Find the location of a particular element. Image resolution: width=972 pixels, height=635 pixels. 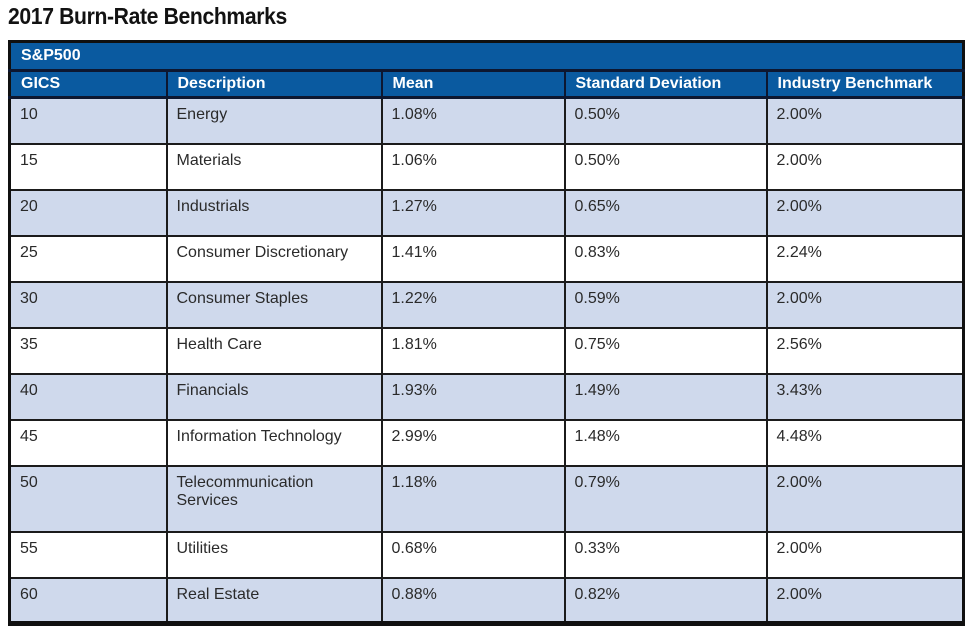

cell-std-dev: 1.48% is located at coordinates (665, 442).